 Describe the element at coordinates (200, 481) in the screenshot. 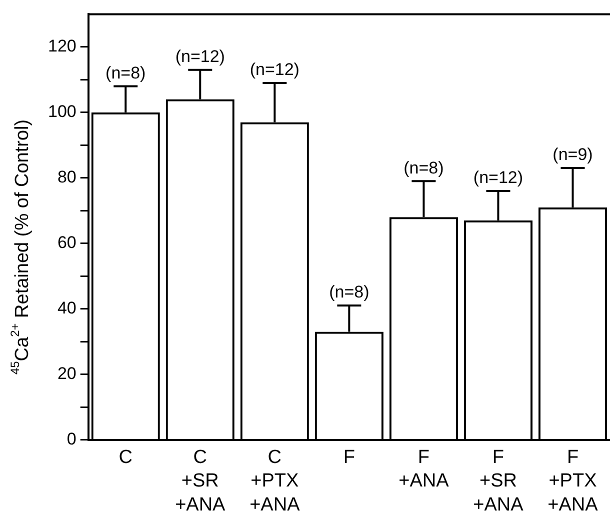

I see `x-tick-label: C +SR +ANA` at that location.